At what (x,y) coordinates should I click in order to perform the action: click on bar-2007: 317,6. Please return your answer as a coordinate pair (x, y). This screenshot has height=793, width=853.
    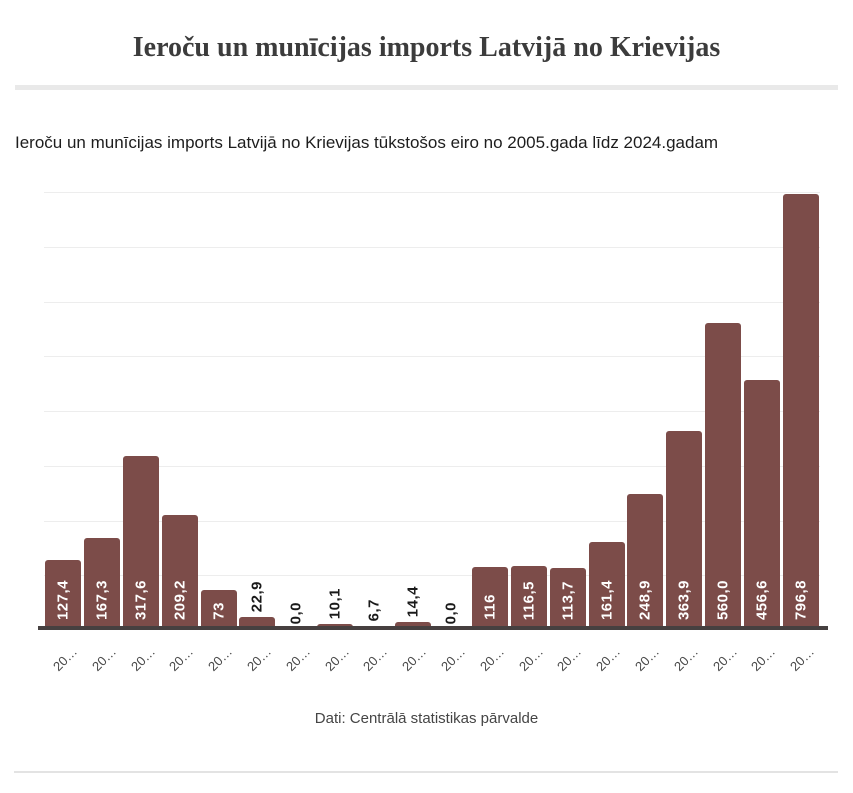
    Looking at the image, I should click on (141, 543).